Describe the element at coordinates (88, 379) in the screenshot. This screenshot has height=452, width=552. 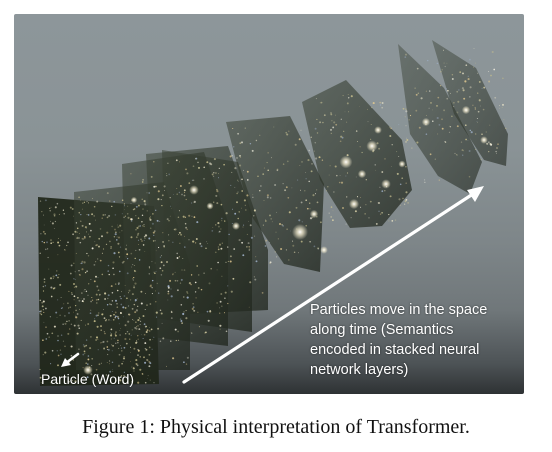
I see `particle-word-label: Particle (Word)` at that location.